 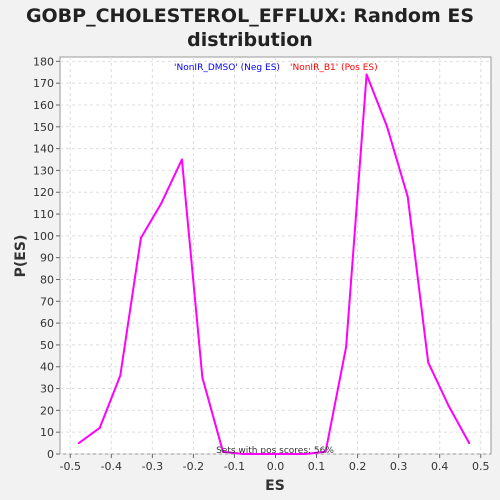 What do you see at coordinates (43, 236) in the screenshot?
I see `y-tick-label: 100` at bounding box center [43, 236].